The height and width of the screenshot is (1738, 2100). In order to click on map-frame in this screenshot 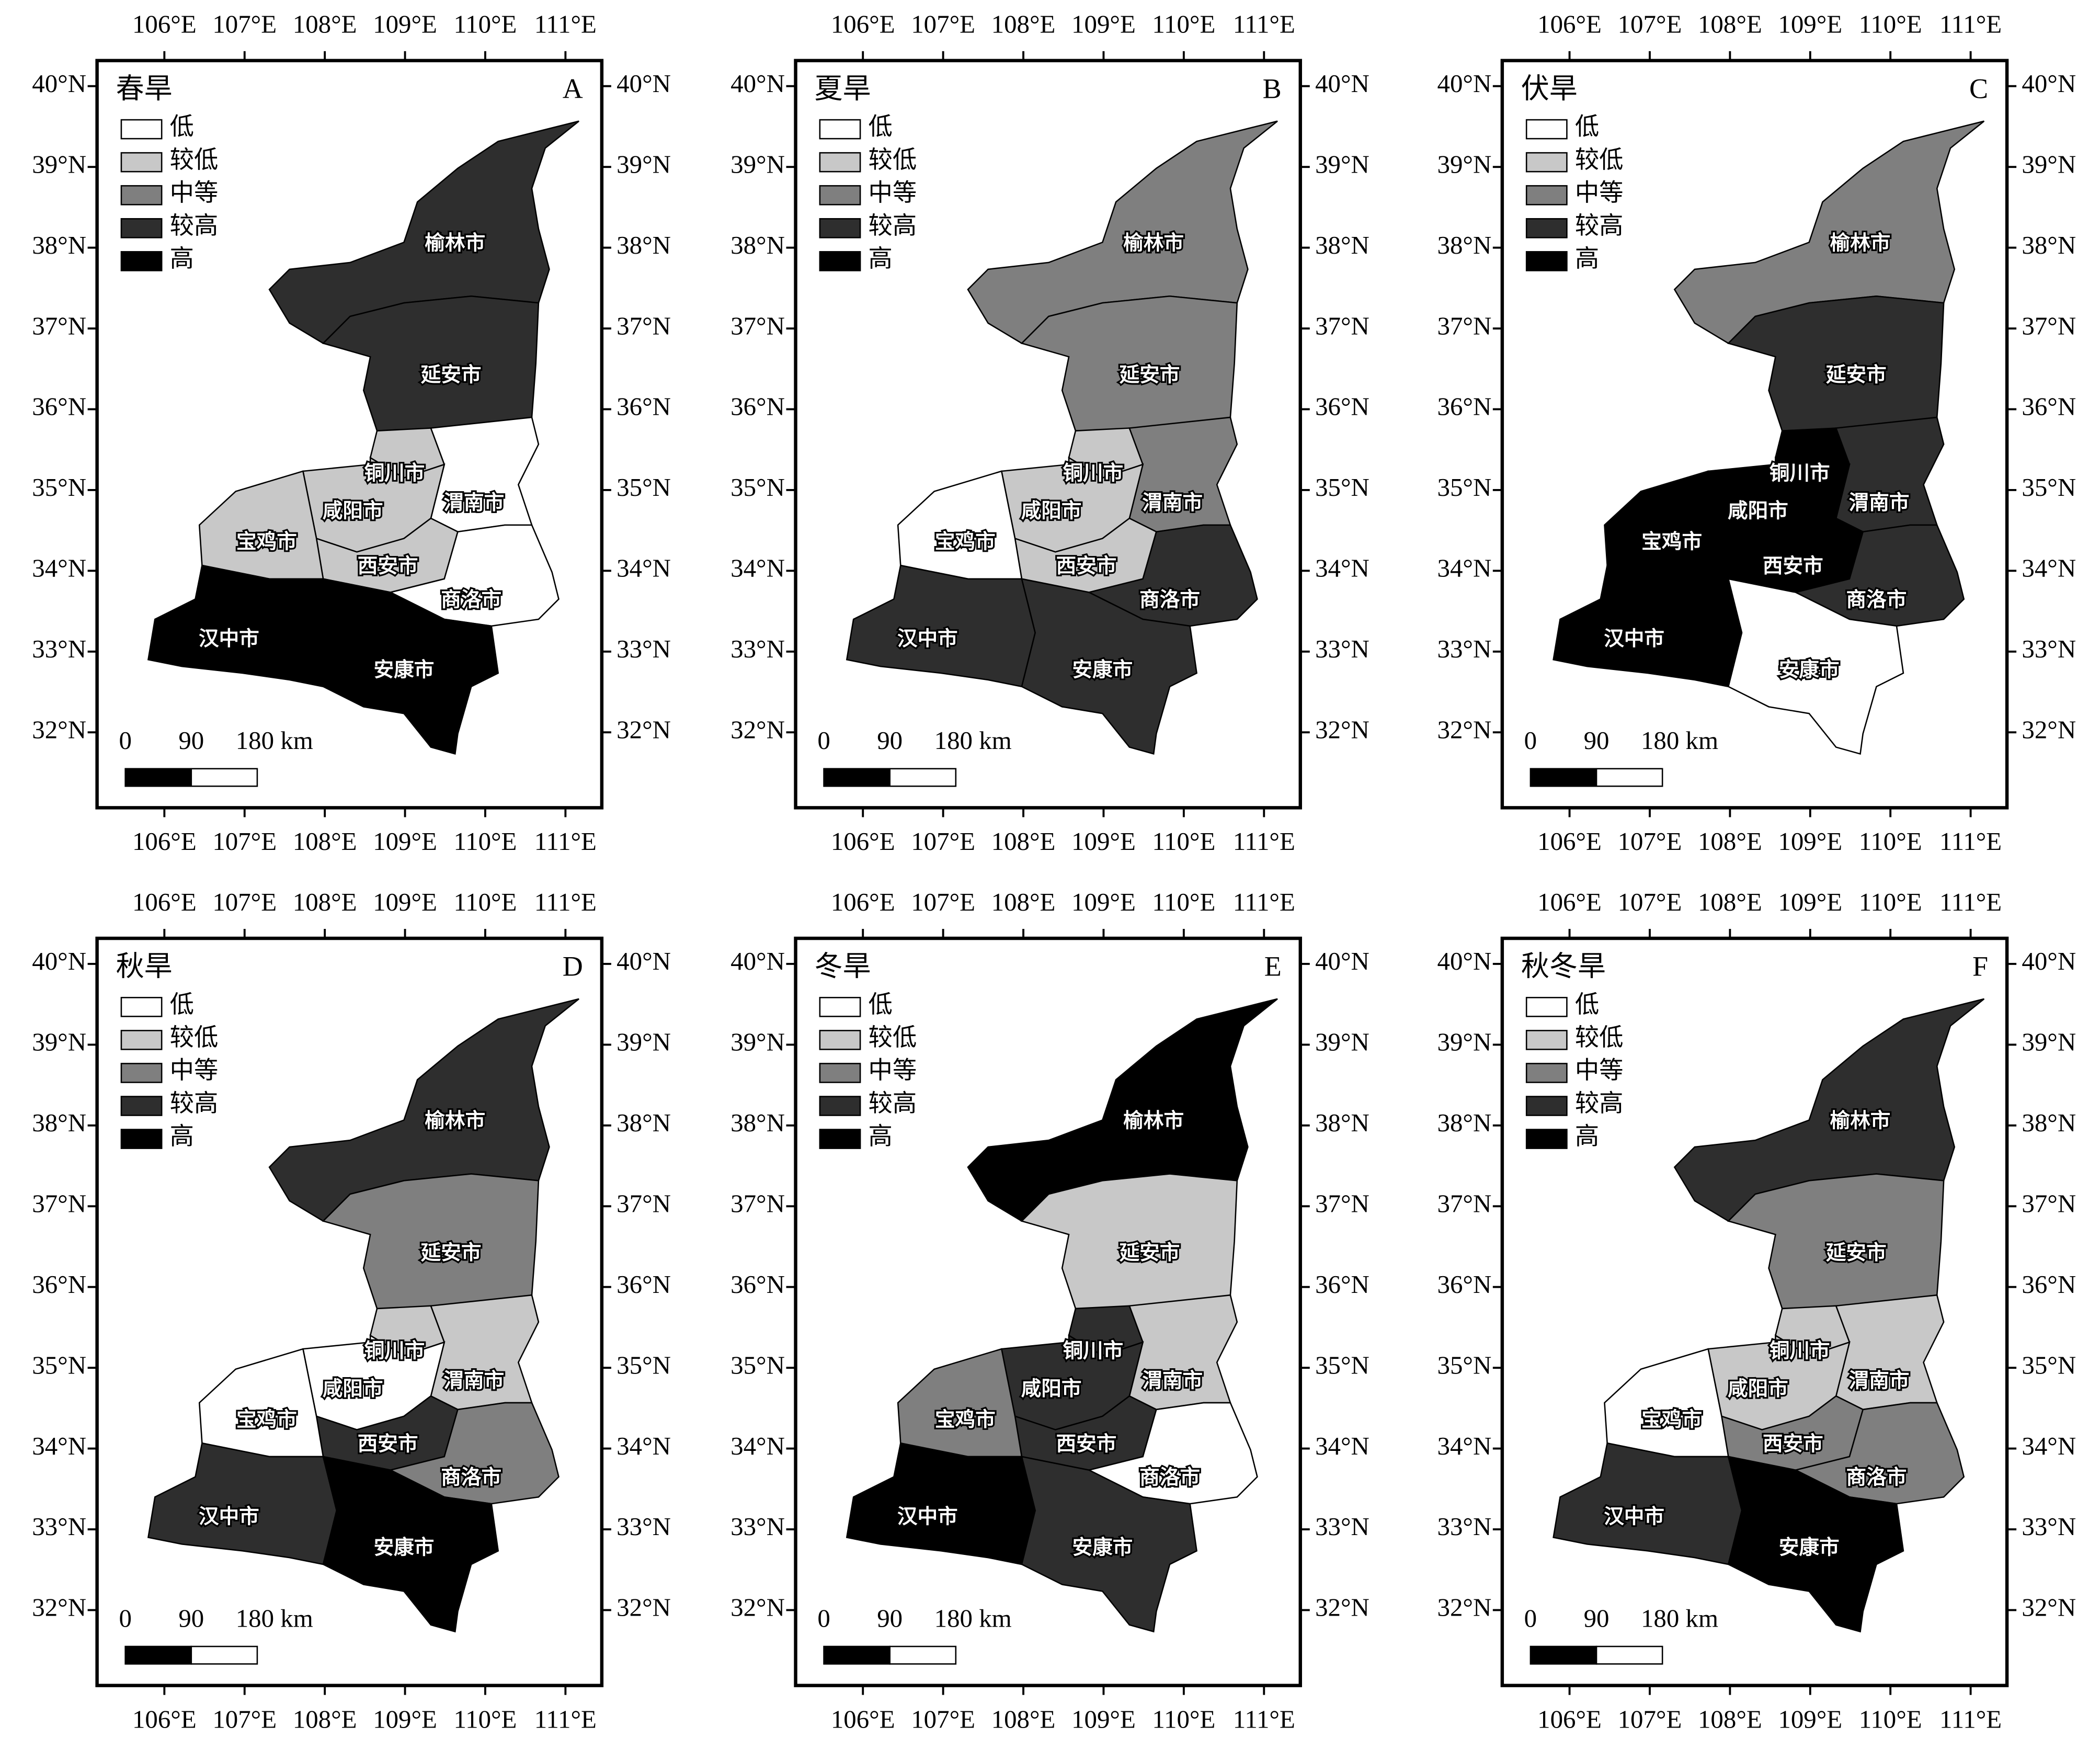, I will do `click(1048, 435)`.